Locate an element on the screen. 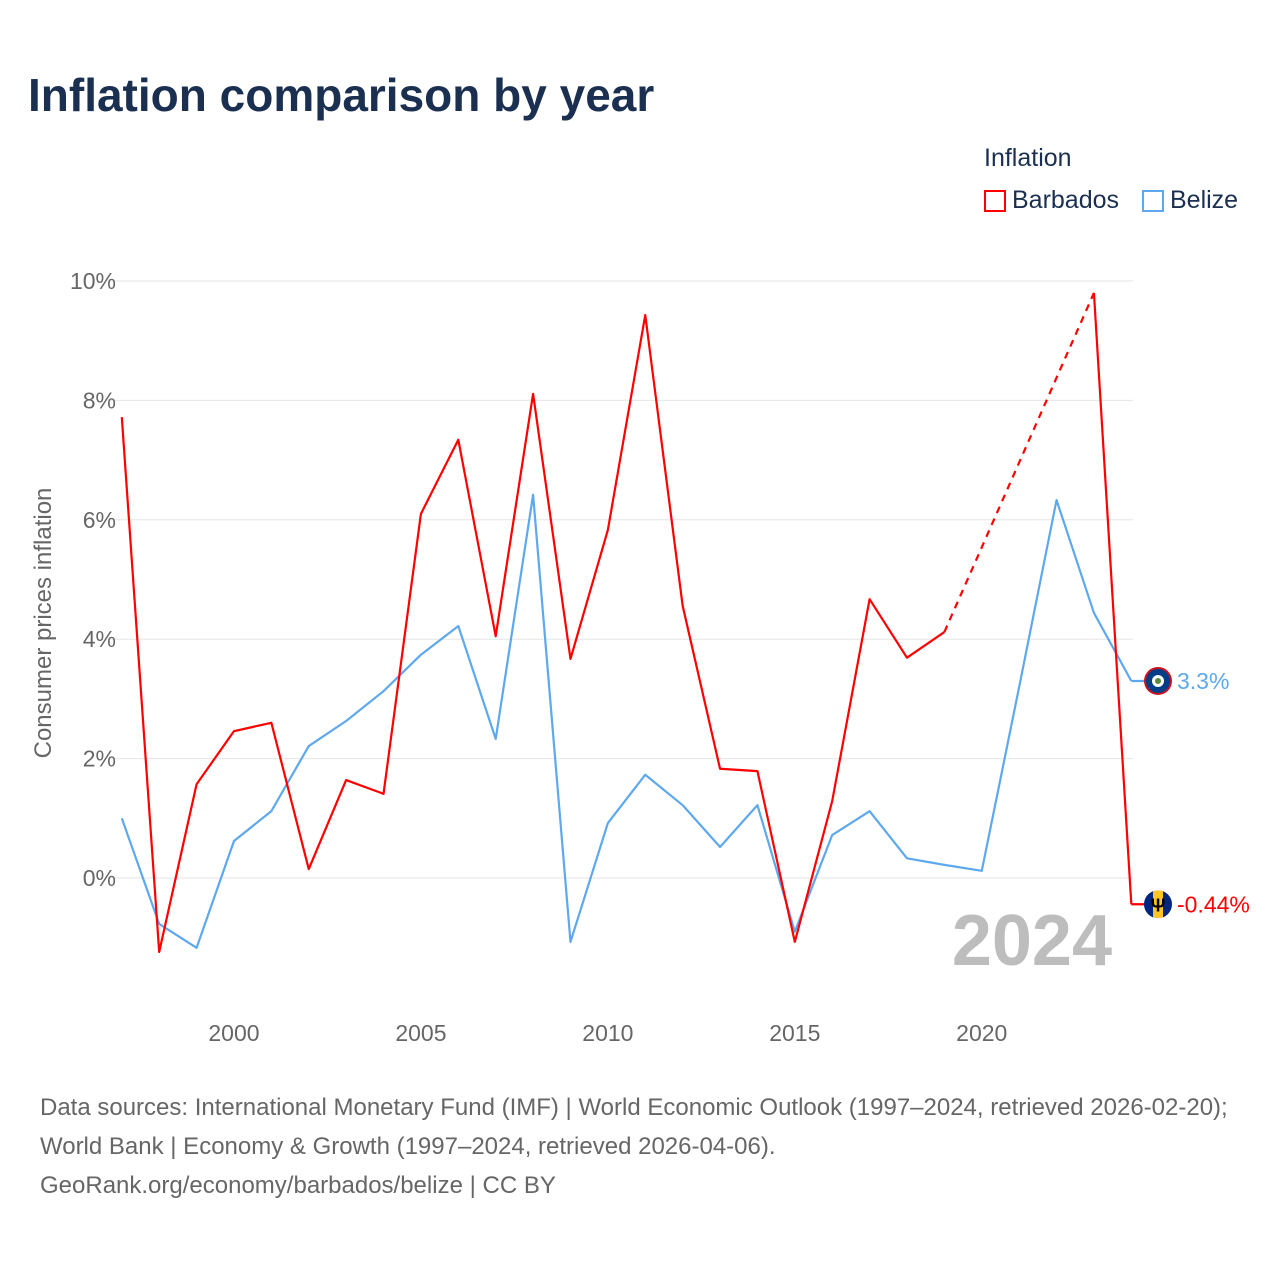 This screenshot has width=1280, height=1280. x-tick-label: 2000 is located at coordinates (233, 1033).